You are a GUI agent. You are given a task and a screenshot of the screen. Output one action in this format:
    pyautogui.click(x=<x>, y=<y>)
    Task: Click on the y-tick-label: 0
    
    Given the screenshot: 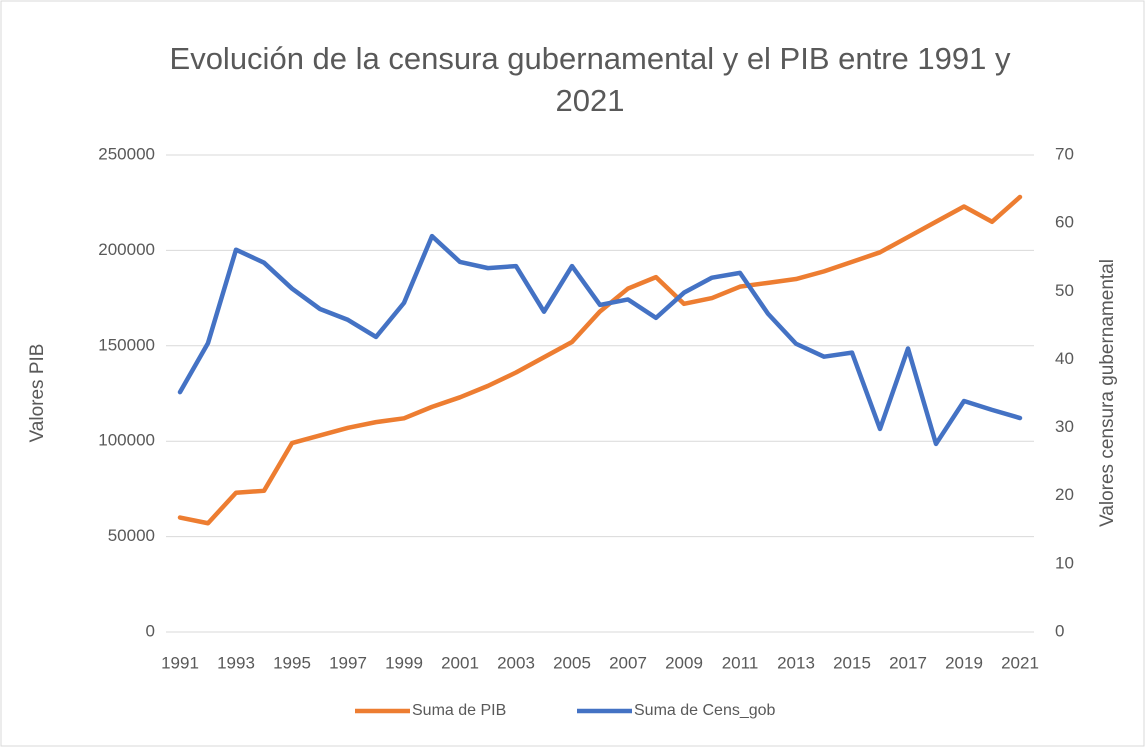 What is the action you would take?
    pyautogui.click(x=150, y=630)
    